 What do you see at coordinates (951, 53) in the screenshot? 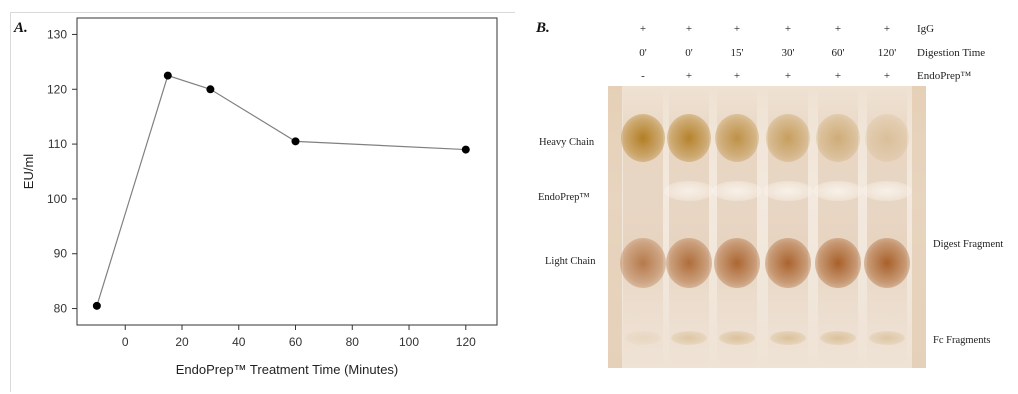
I see `gel-header-row-label: Digestion Time` at bounding box center [951, 53].